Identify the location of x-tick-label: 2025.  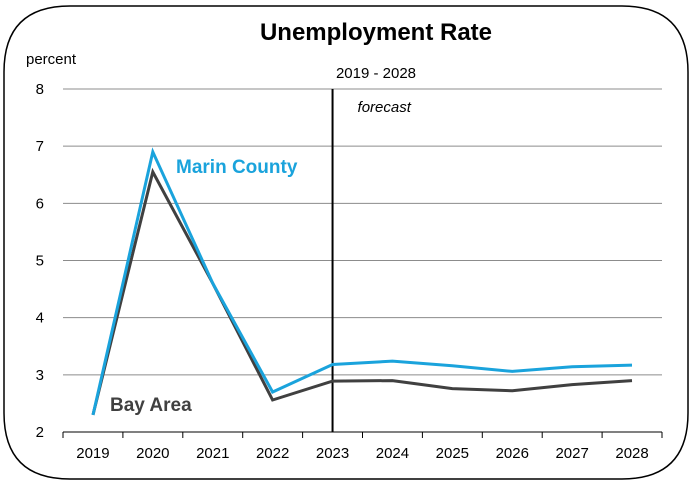
(452, 453).